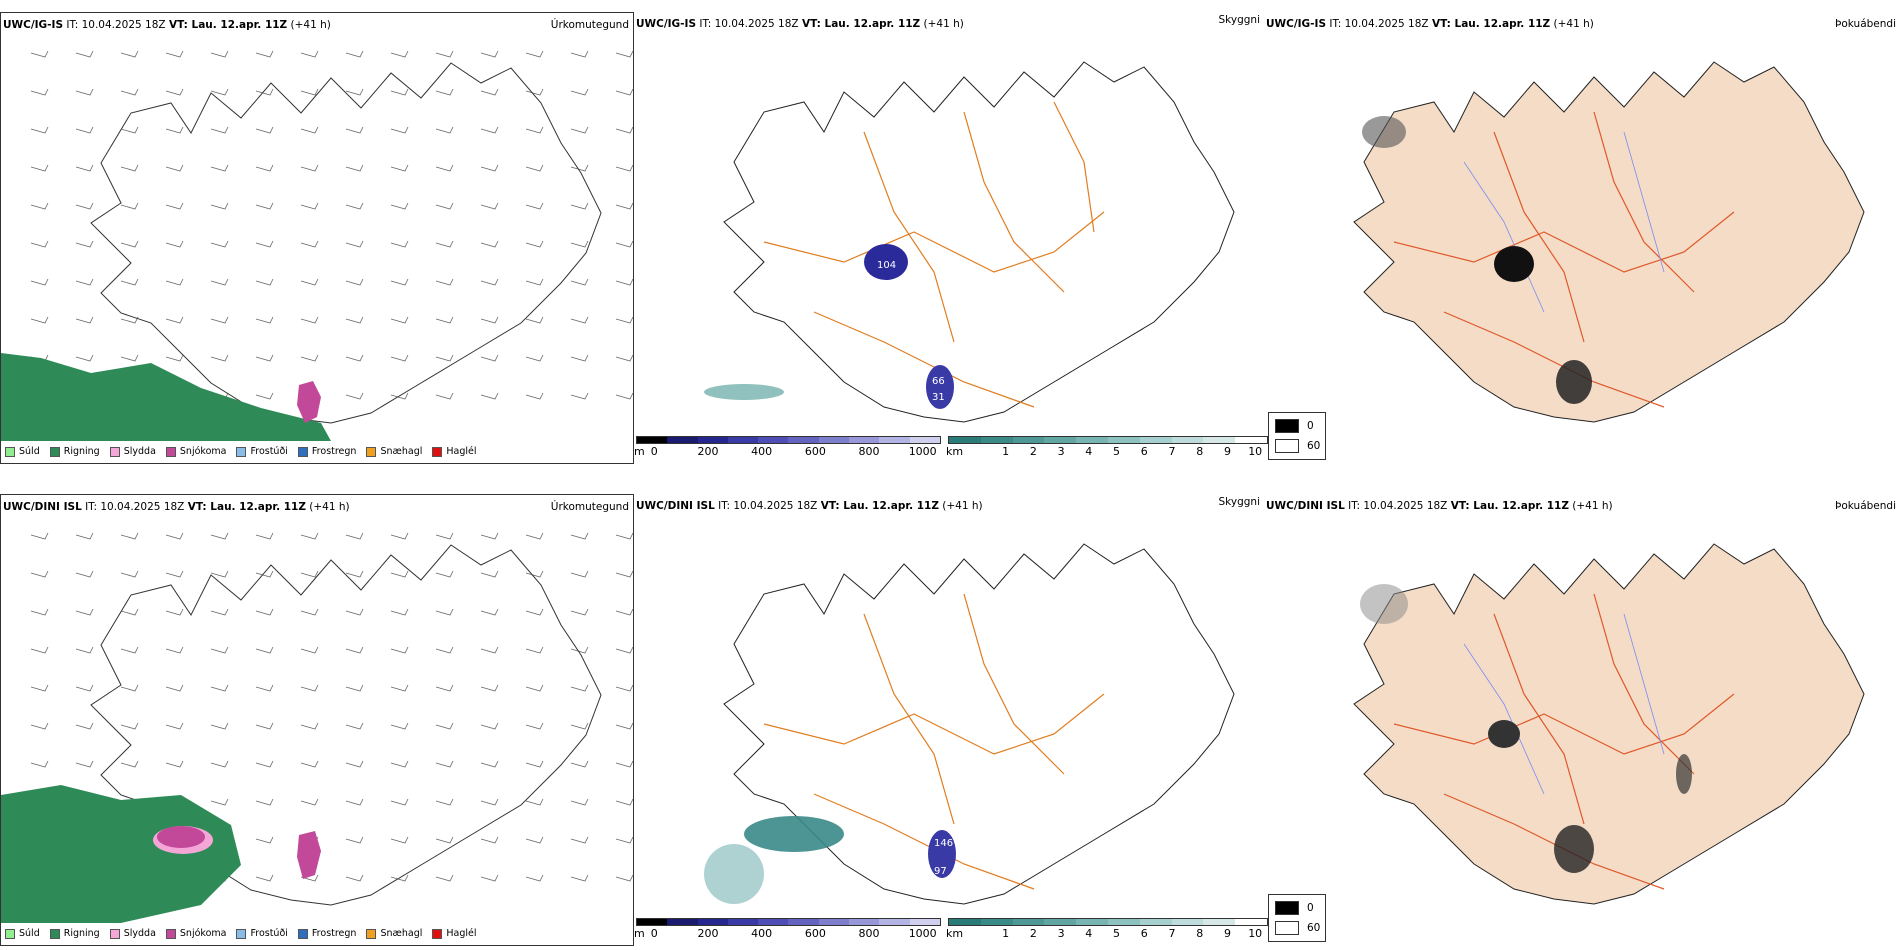  I want to click on colorbar-tick: 5, so click(1117, 933).